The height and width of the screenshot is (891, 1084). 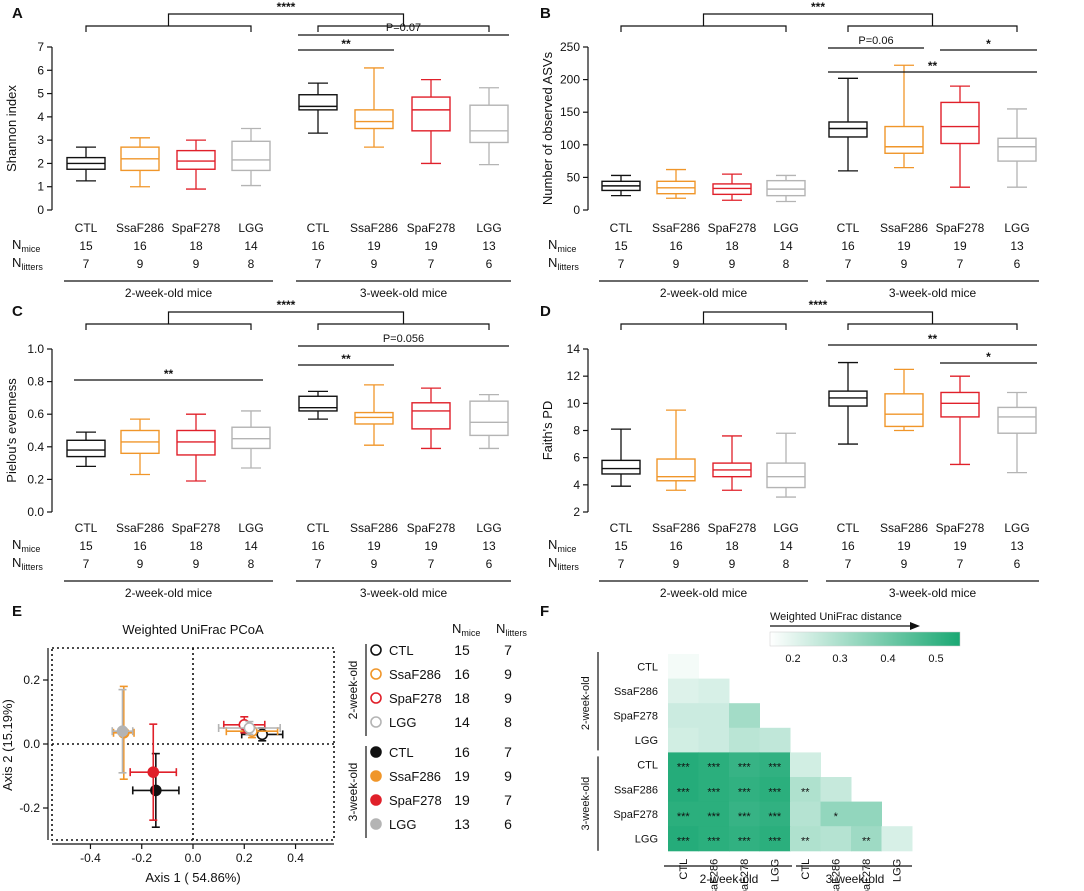 What do you see at coordinates (141, 858) in the screenshot?
I see `x-tick-label-e: -0.2` at bounding box center [141, 858].